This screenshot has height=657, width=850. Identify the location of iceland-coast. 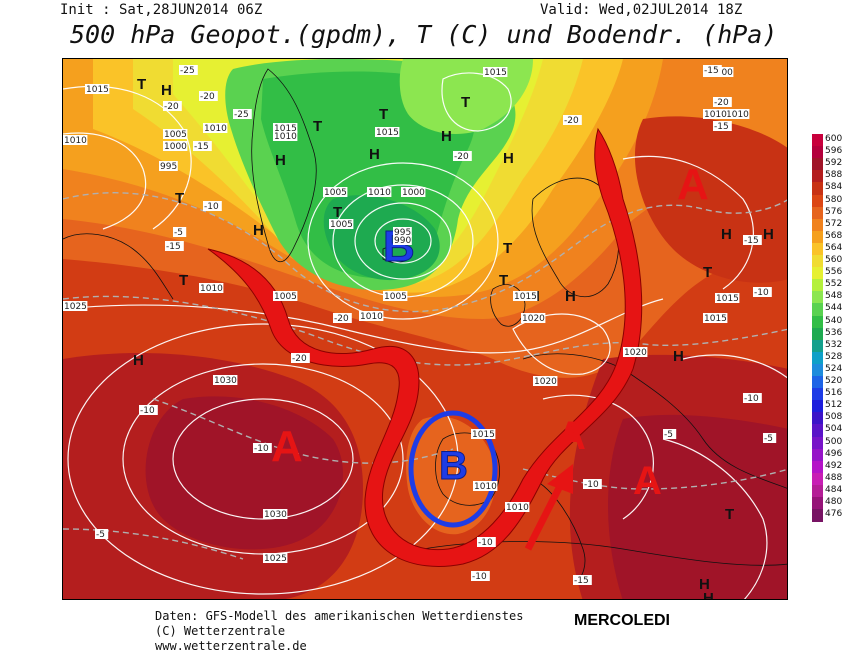
(397, 254).